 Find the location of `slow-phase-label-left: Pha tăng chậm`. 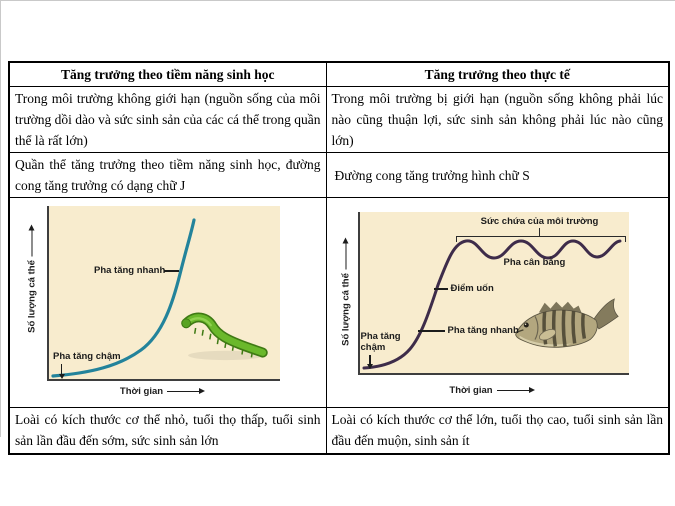

slow-phase-label-left: Pha tăng chậm is located at coordinates (87, 356).